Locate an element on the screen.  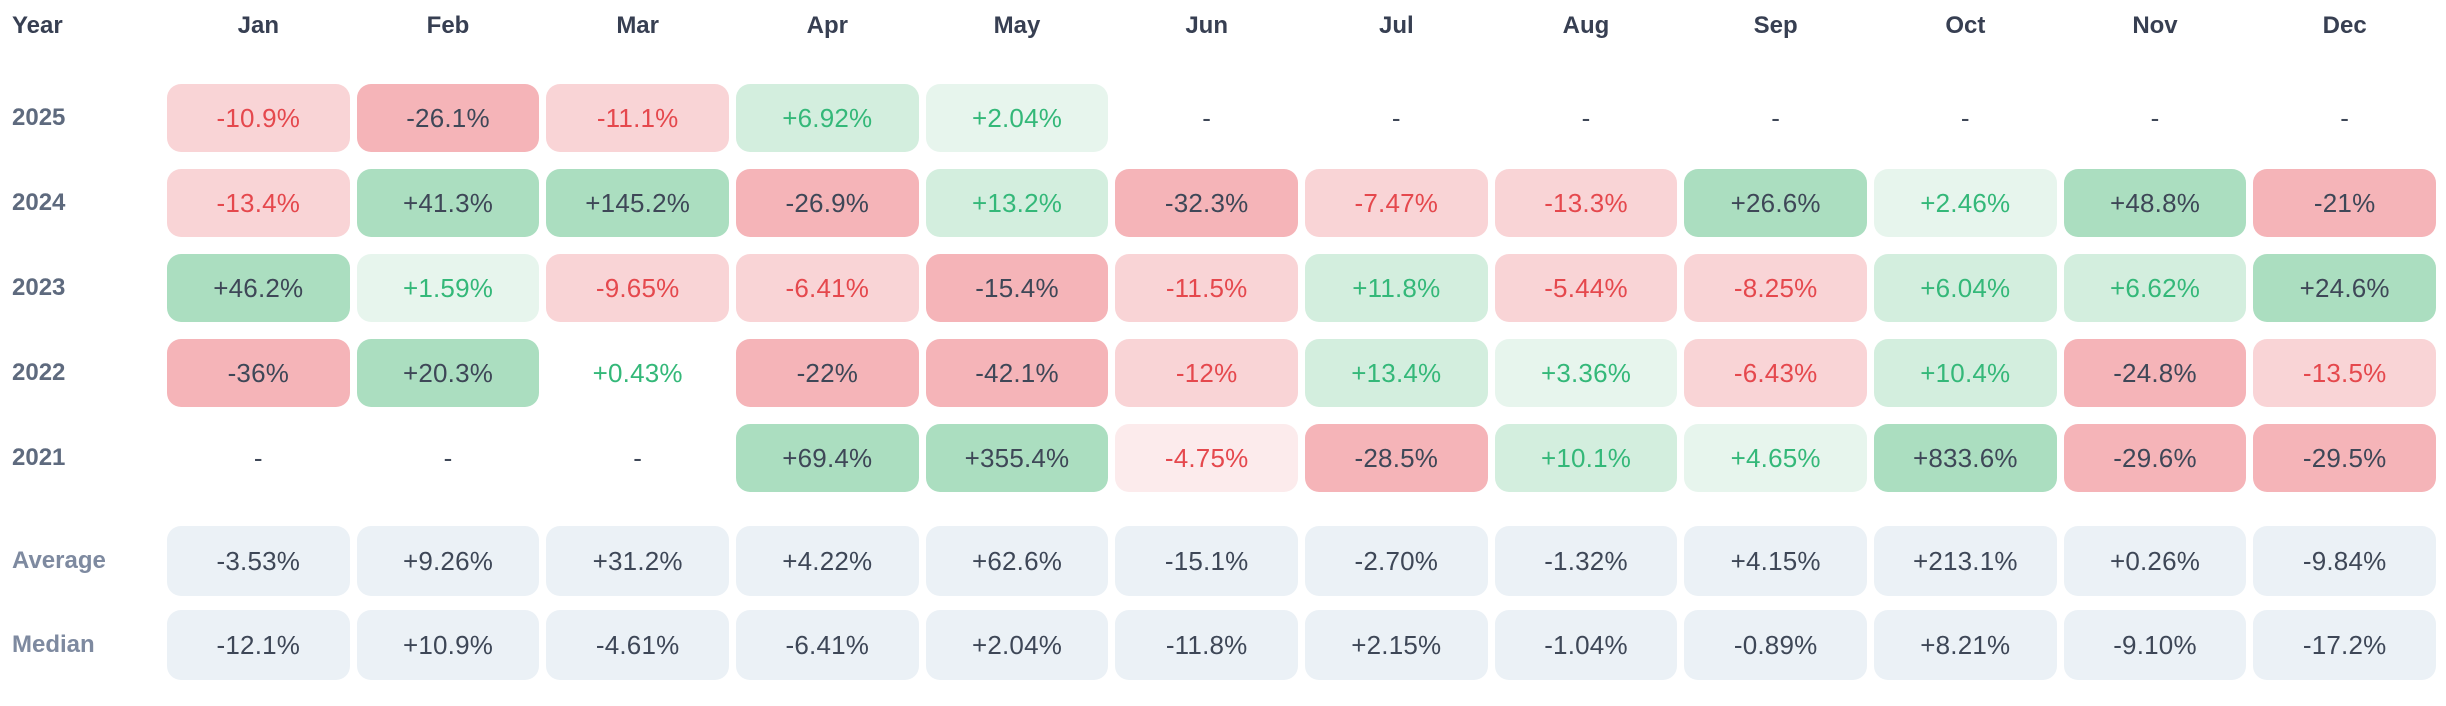
return-cell: -4.75% is located at coordinates (1206, 458).